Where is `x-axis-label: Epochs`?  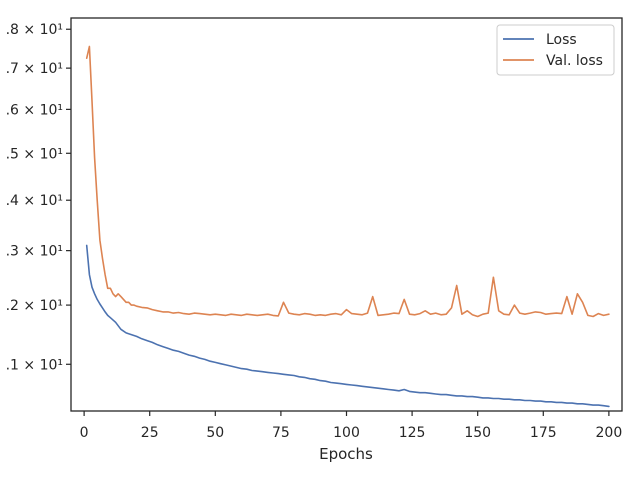
x-axis-label: Epochs is located at coordinates (346, 454).